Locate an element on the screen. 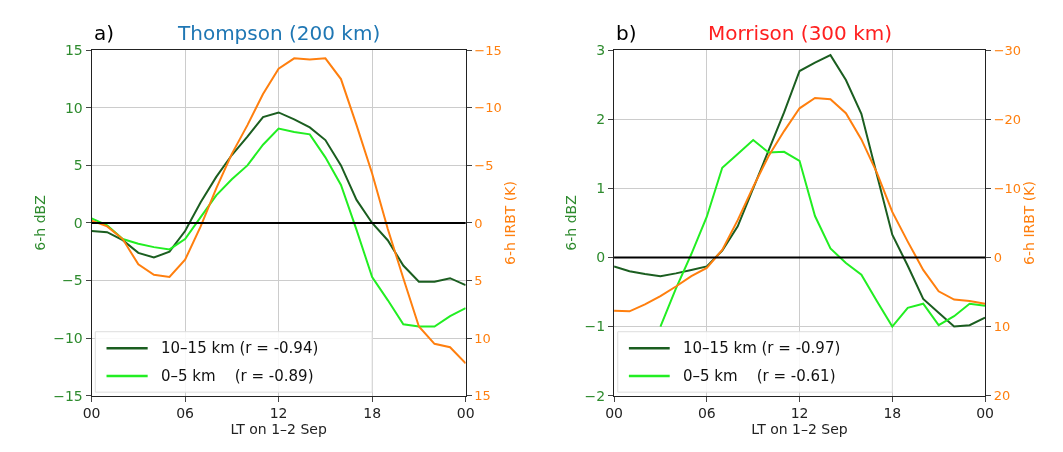  legend-label: 10–15 km (r = -0.94) is located at coordinates (240, 348).